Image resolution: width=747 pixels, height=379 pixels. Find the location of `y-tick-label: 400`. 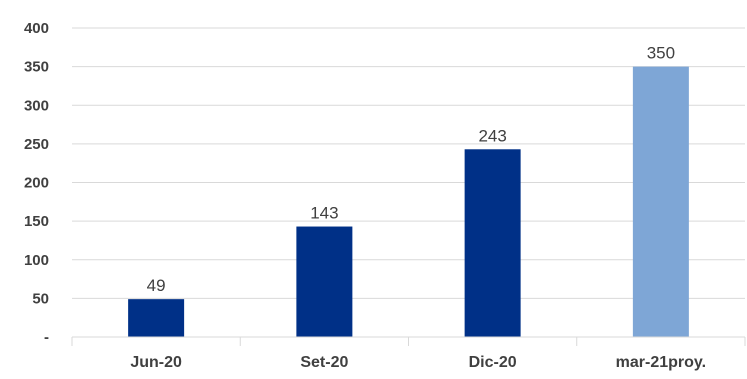

y-tick-label: 400 is located at coordinates (36, 28).